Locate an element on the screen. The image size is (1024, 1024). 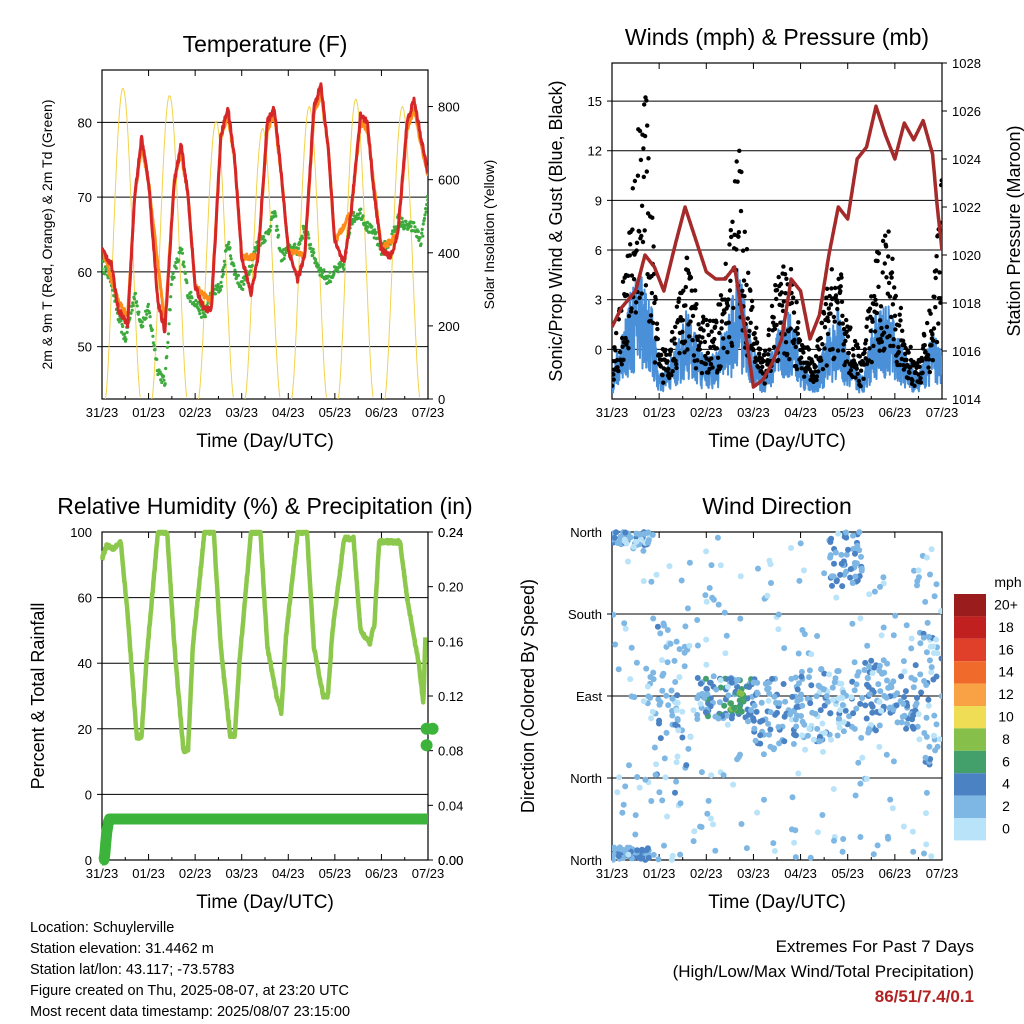
colorbar-label: 12 is located at coordinates (1006, 694).